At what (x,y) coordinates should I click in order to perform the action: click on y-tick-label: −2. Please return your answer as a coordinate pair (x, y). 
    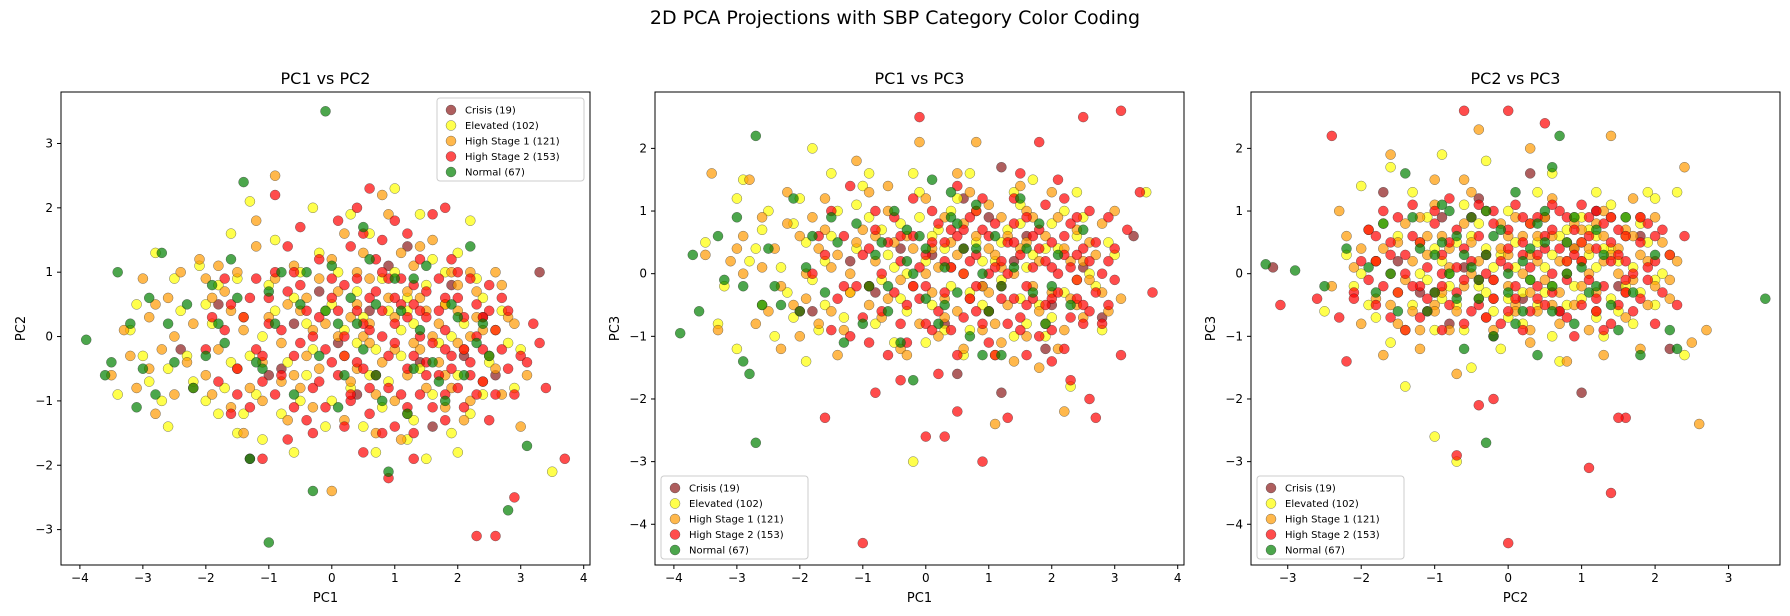
    Looking at the image, I should click on (44, 465).